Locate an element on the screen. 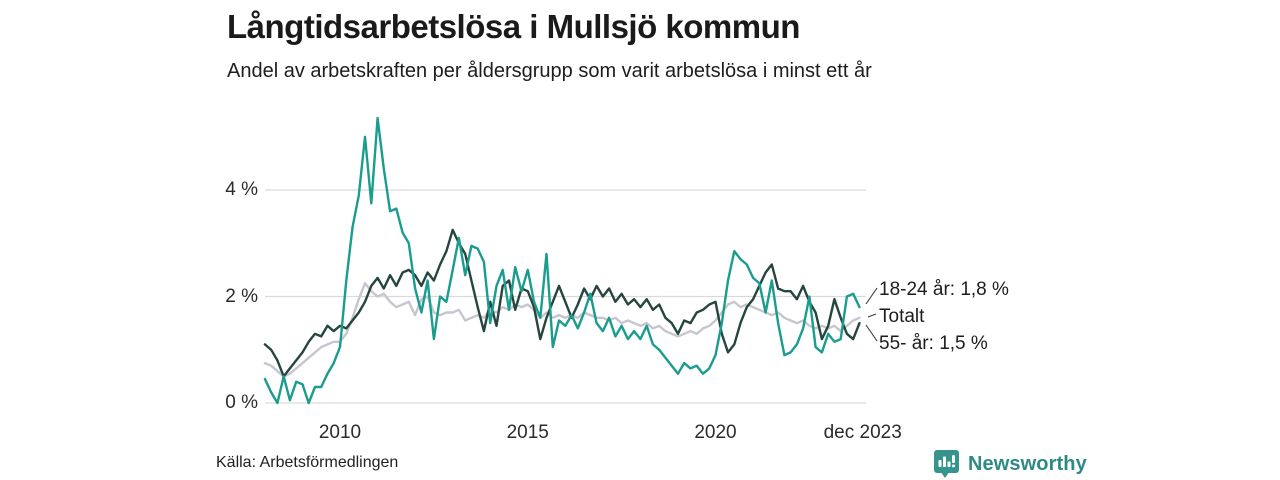  newsworthy-logo-icon is located at coordinates (946, 464).